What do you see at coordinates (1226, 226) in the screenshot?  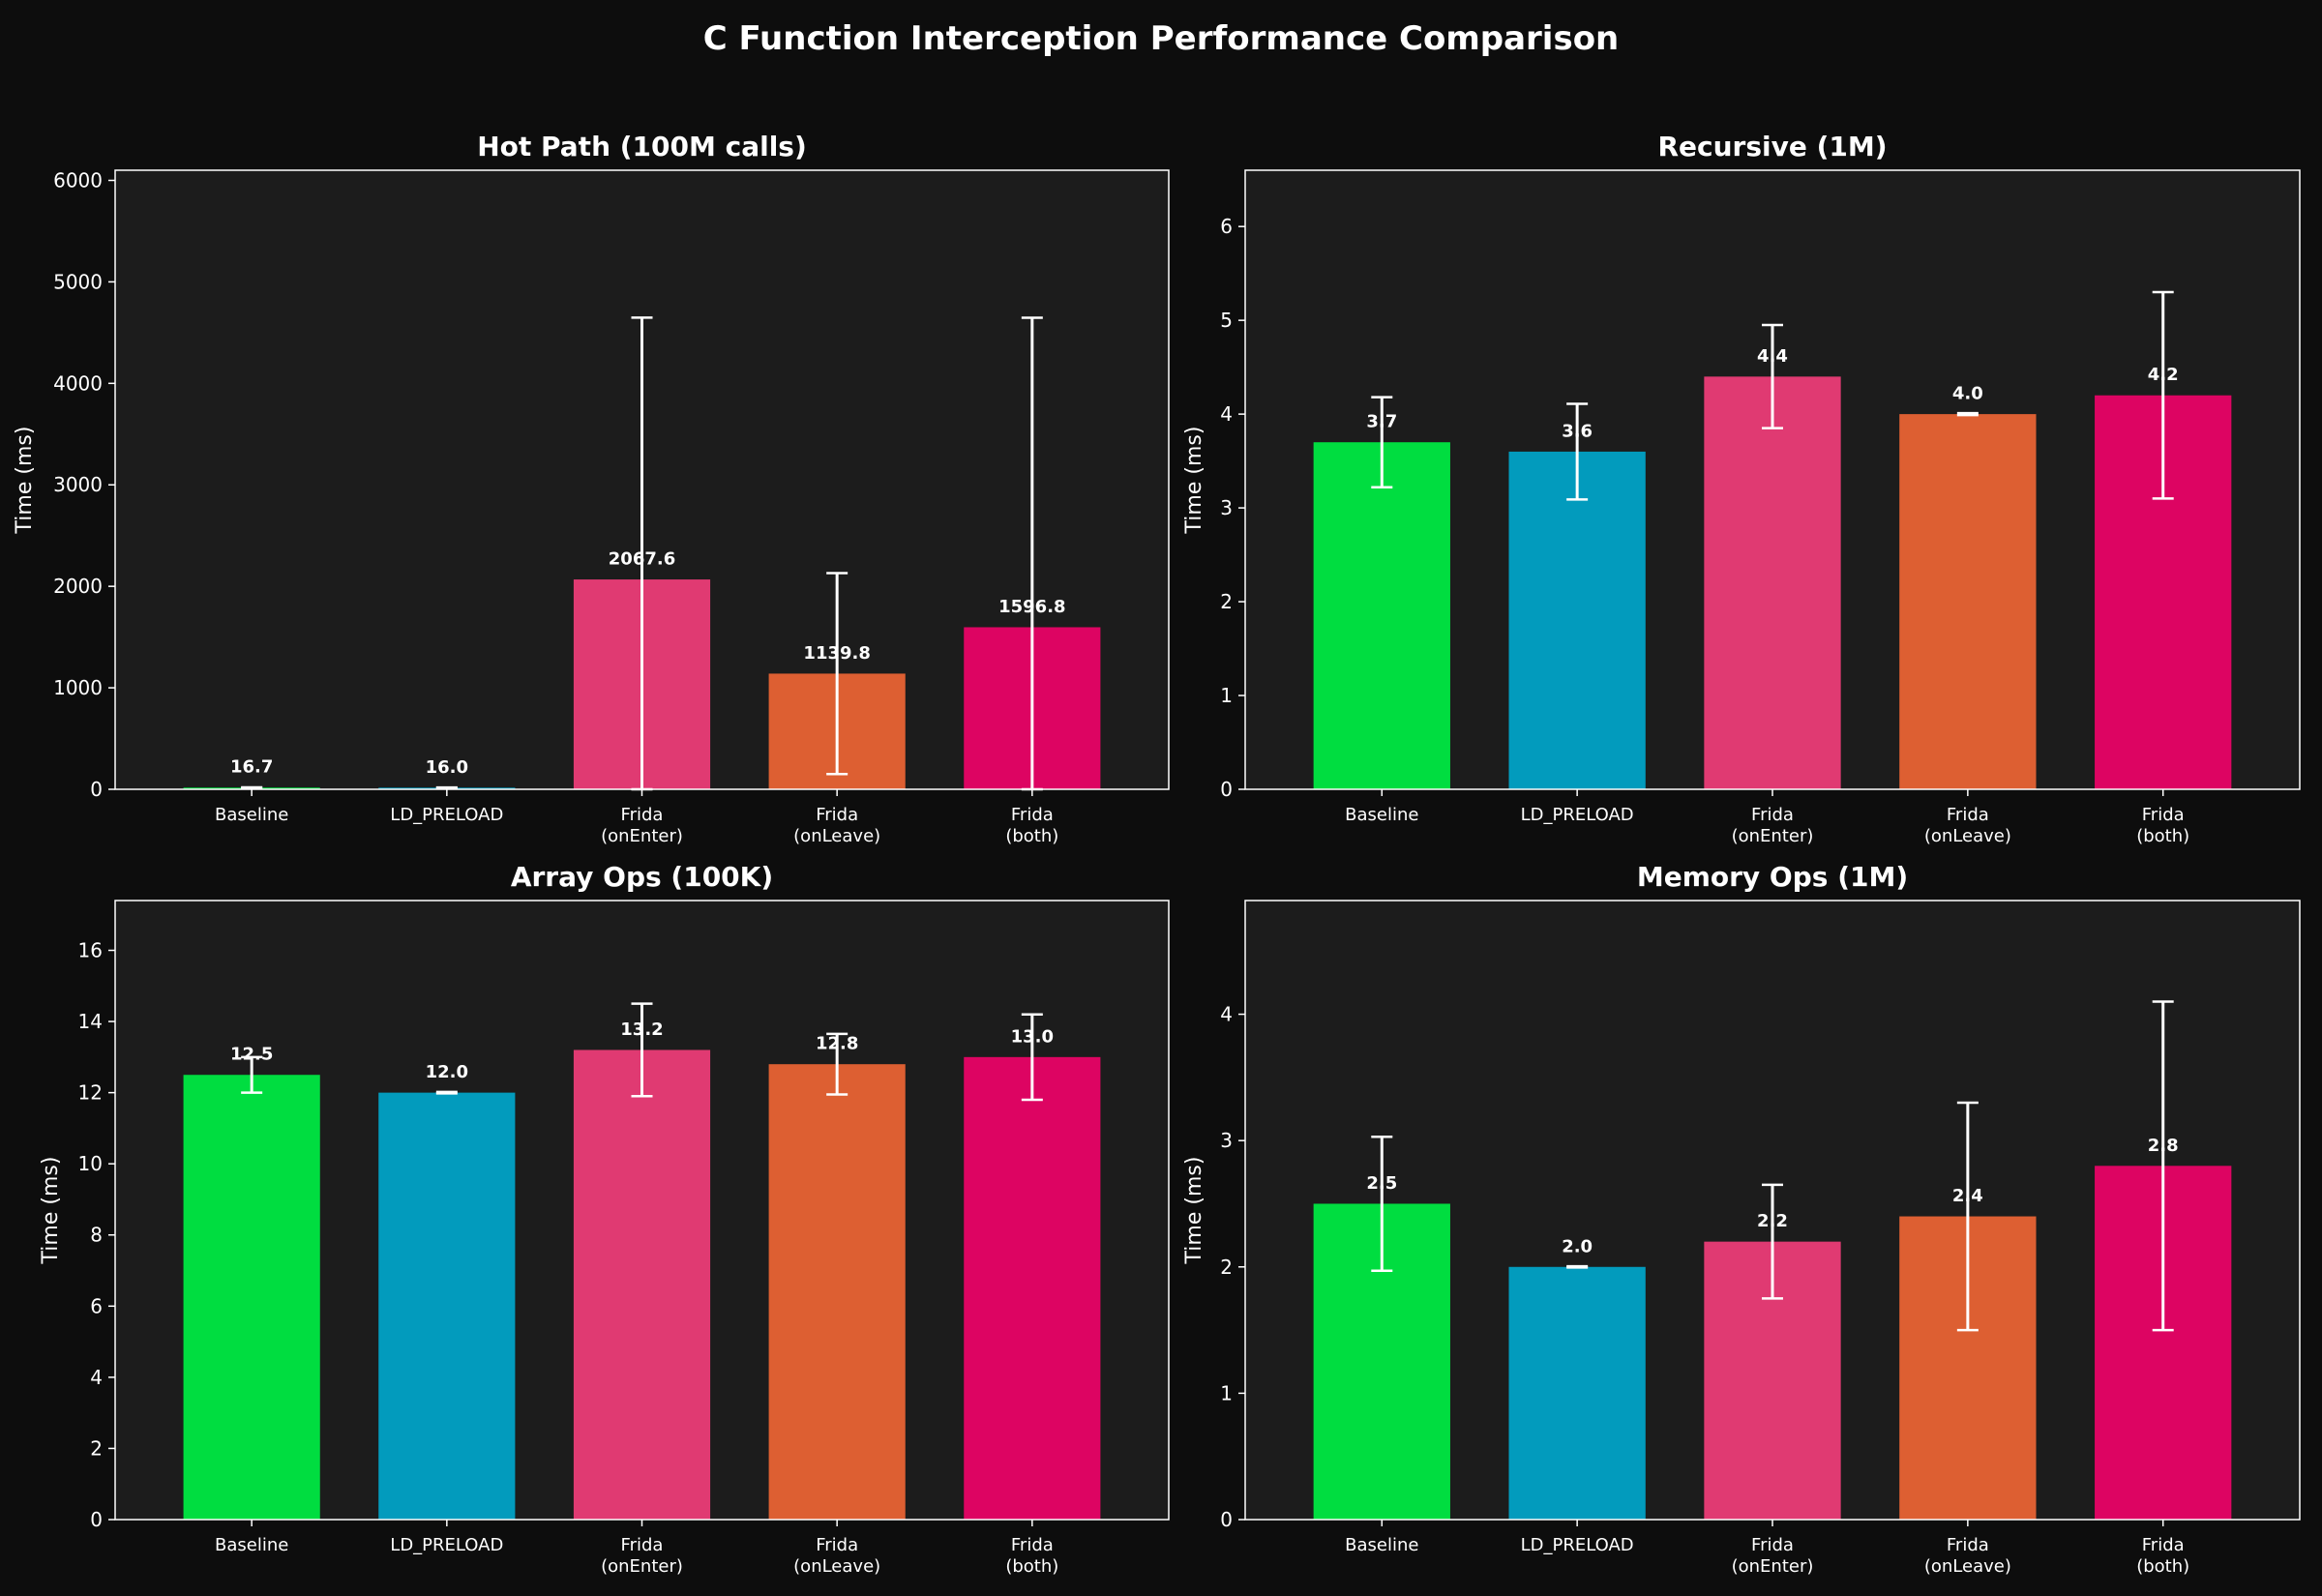 I see `y-tick-label: 6` at bounding box center [1226, 226].